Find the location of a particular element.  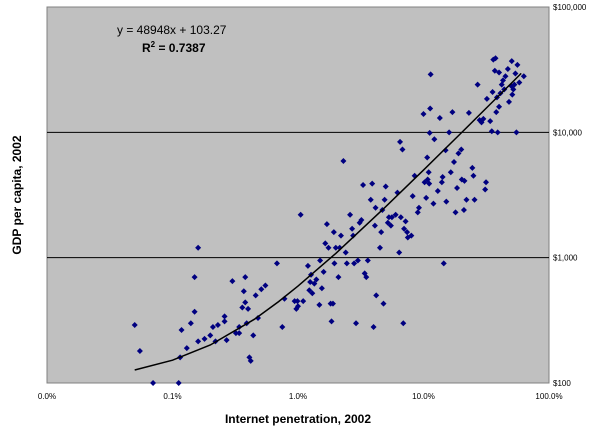

y-tick-label: $100 is located at coordinates (562, 383).